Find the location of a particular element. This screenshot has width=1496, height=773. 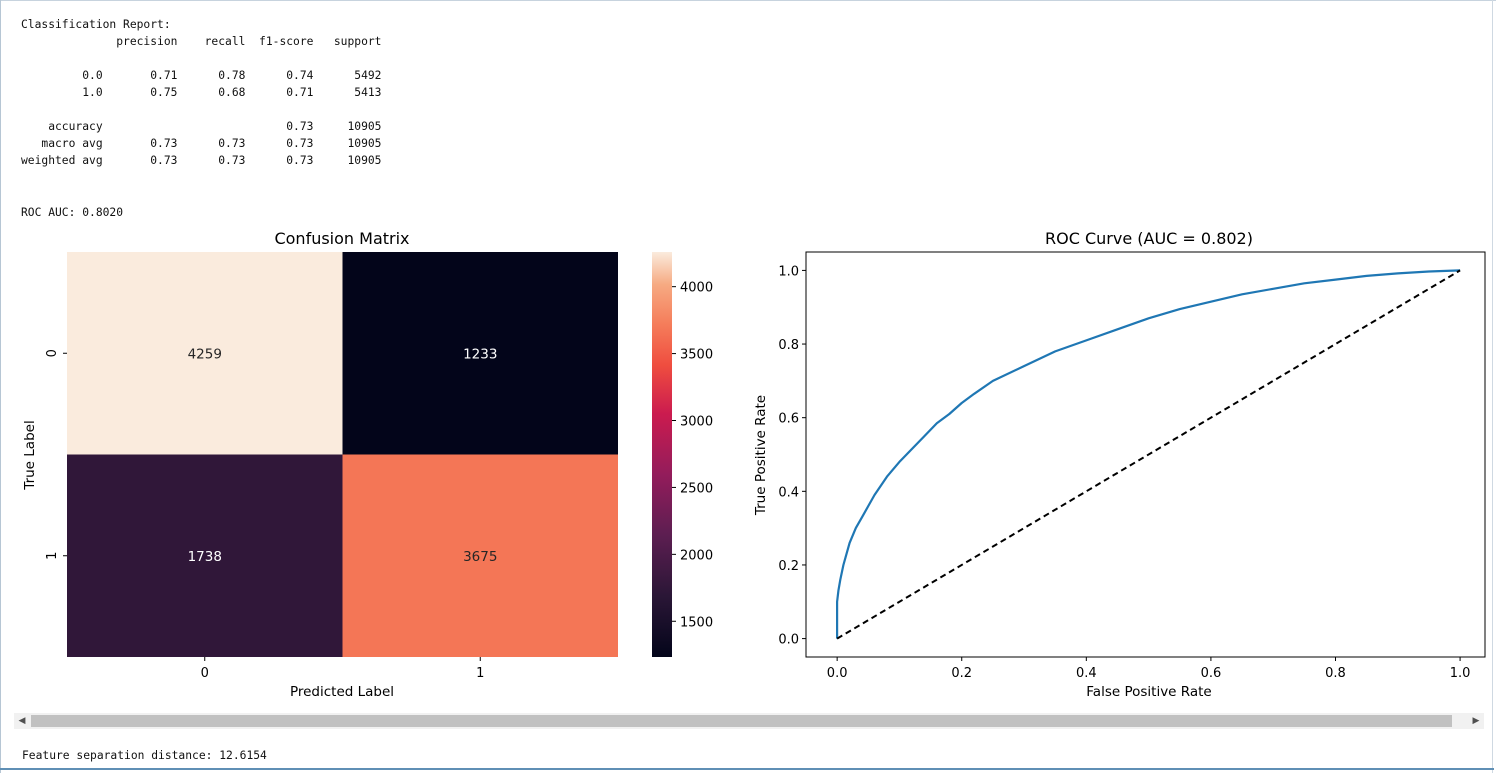

roc-xtick-label-0.4: 0.4 is located at coordinates (1086, 673).